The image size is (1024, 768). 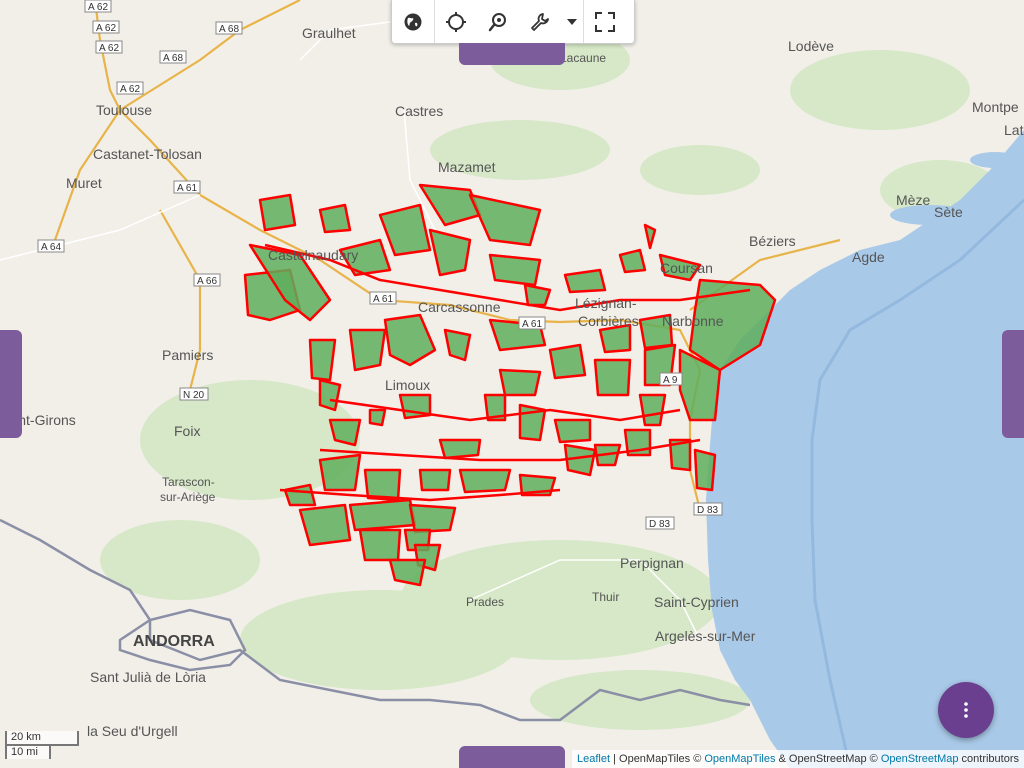 I want to click on left-drawer-handle, so click(x=11, y=384).